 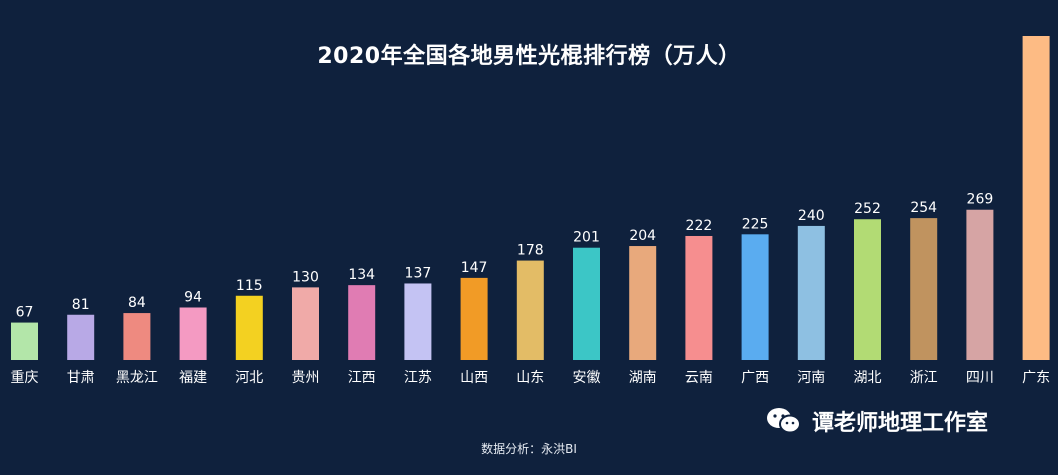 What do you see at coordinates (81, 337) in the screenshot?
I see `bar-甘肃` at bounding box center [81, 337].